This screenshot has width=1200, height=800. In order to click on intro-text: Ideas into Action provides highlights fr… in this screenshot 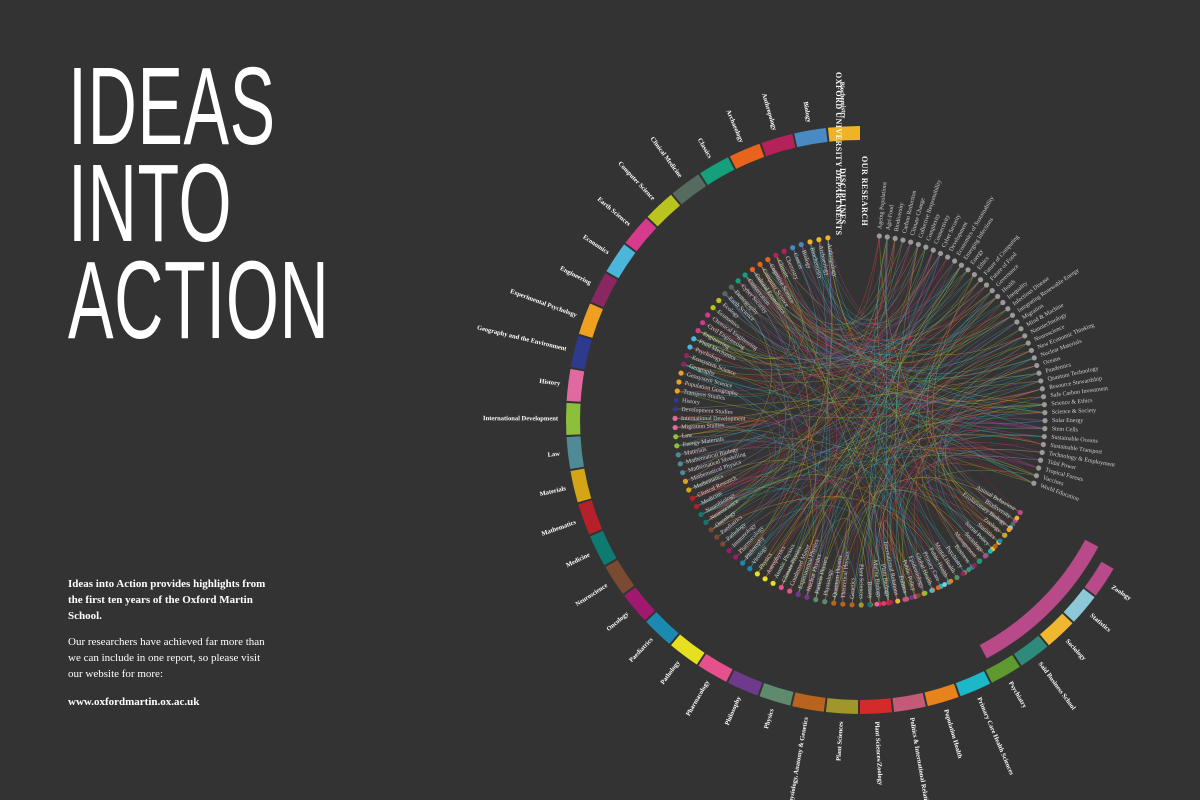, I will do `click(168, 643)`.